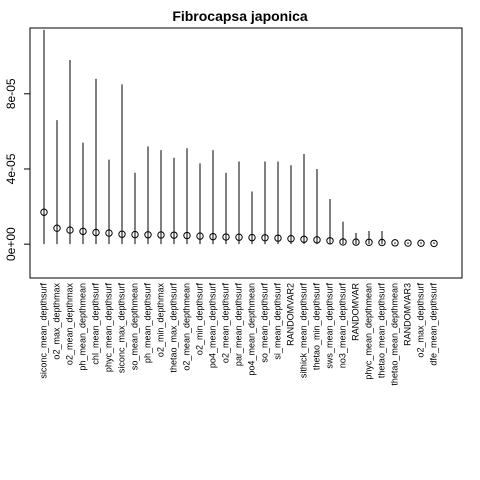  Describe the element at coordinates (239, 228) in the screenshot. I see `data-points` at that location.